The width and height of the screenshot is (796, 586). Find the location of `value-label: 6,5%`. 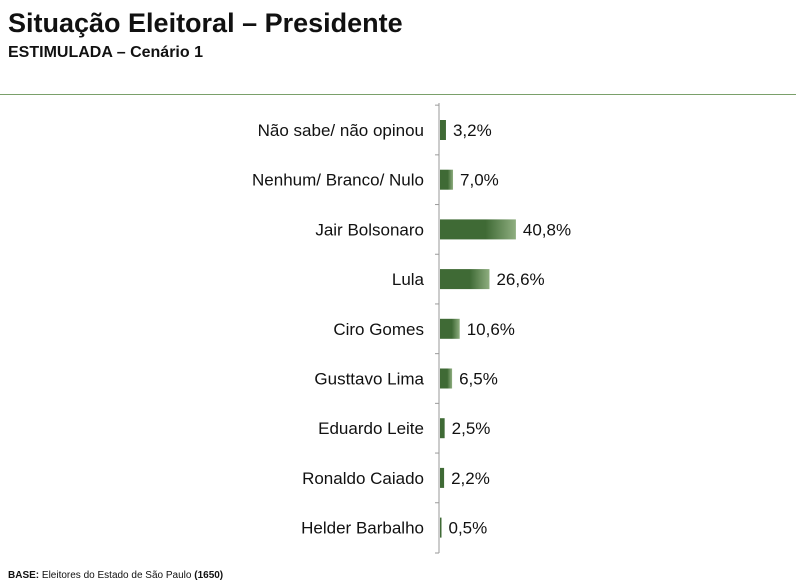

value-label: 6,5% is located at coordinates (478, 379).